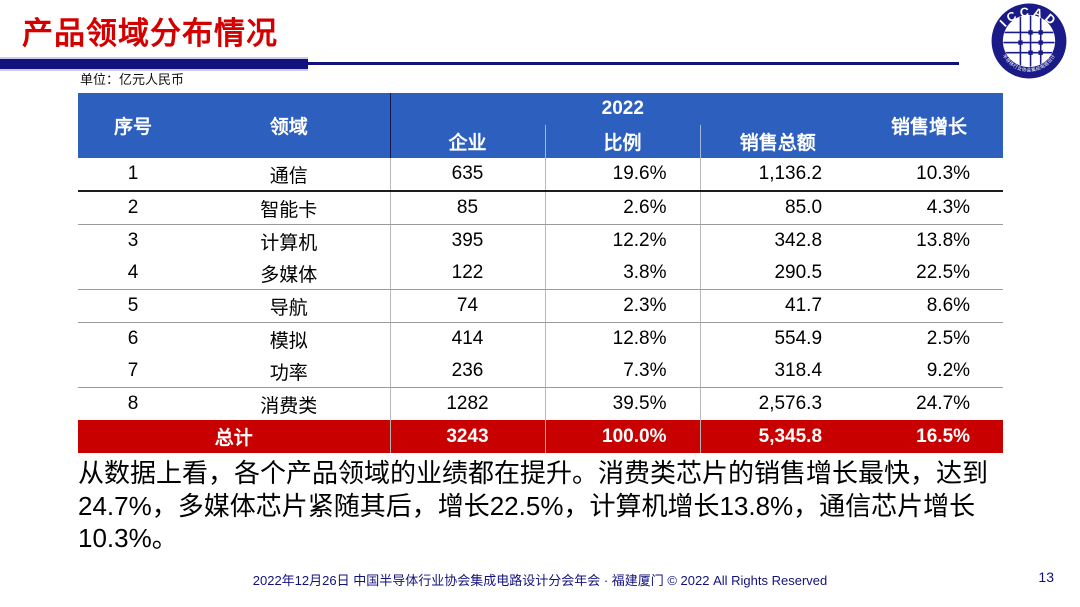 Image resolution: width=1080 pixels, height=607 pixels. I want to click on table-row: 7 功率 236 7.3% 318.4 9.2%, so click(541, 371).